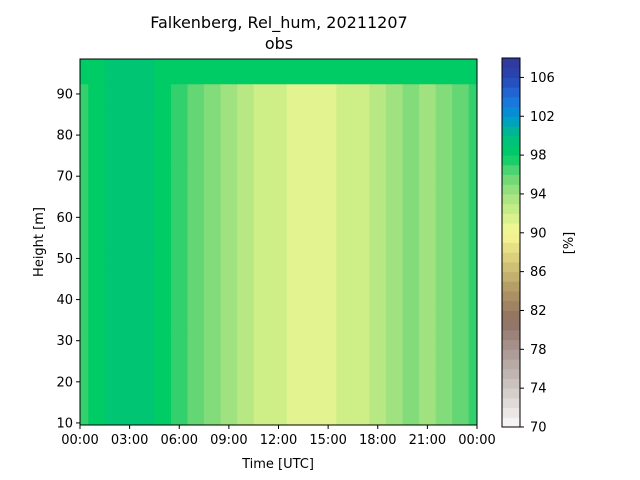  Describe the element at coordinates (179, 440) in the screenshot. I see `x-tick-label: 06:00` at that location.